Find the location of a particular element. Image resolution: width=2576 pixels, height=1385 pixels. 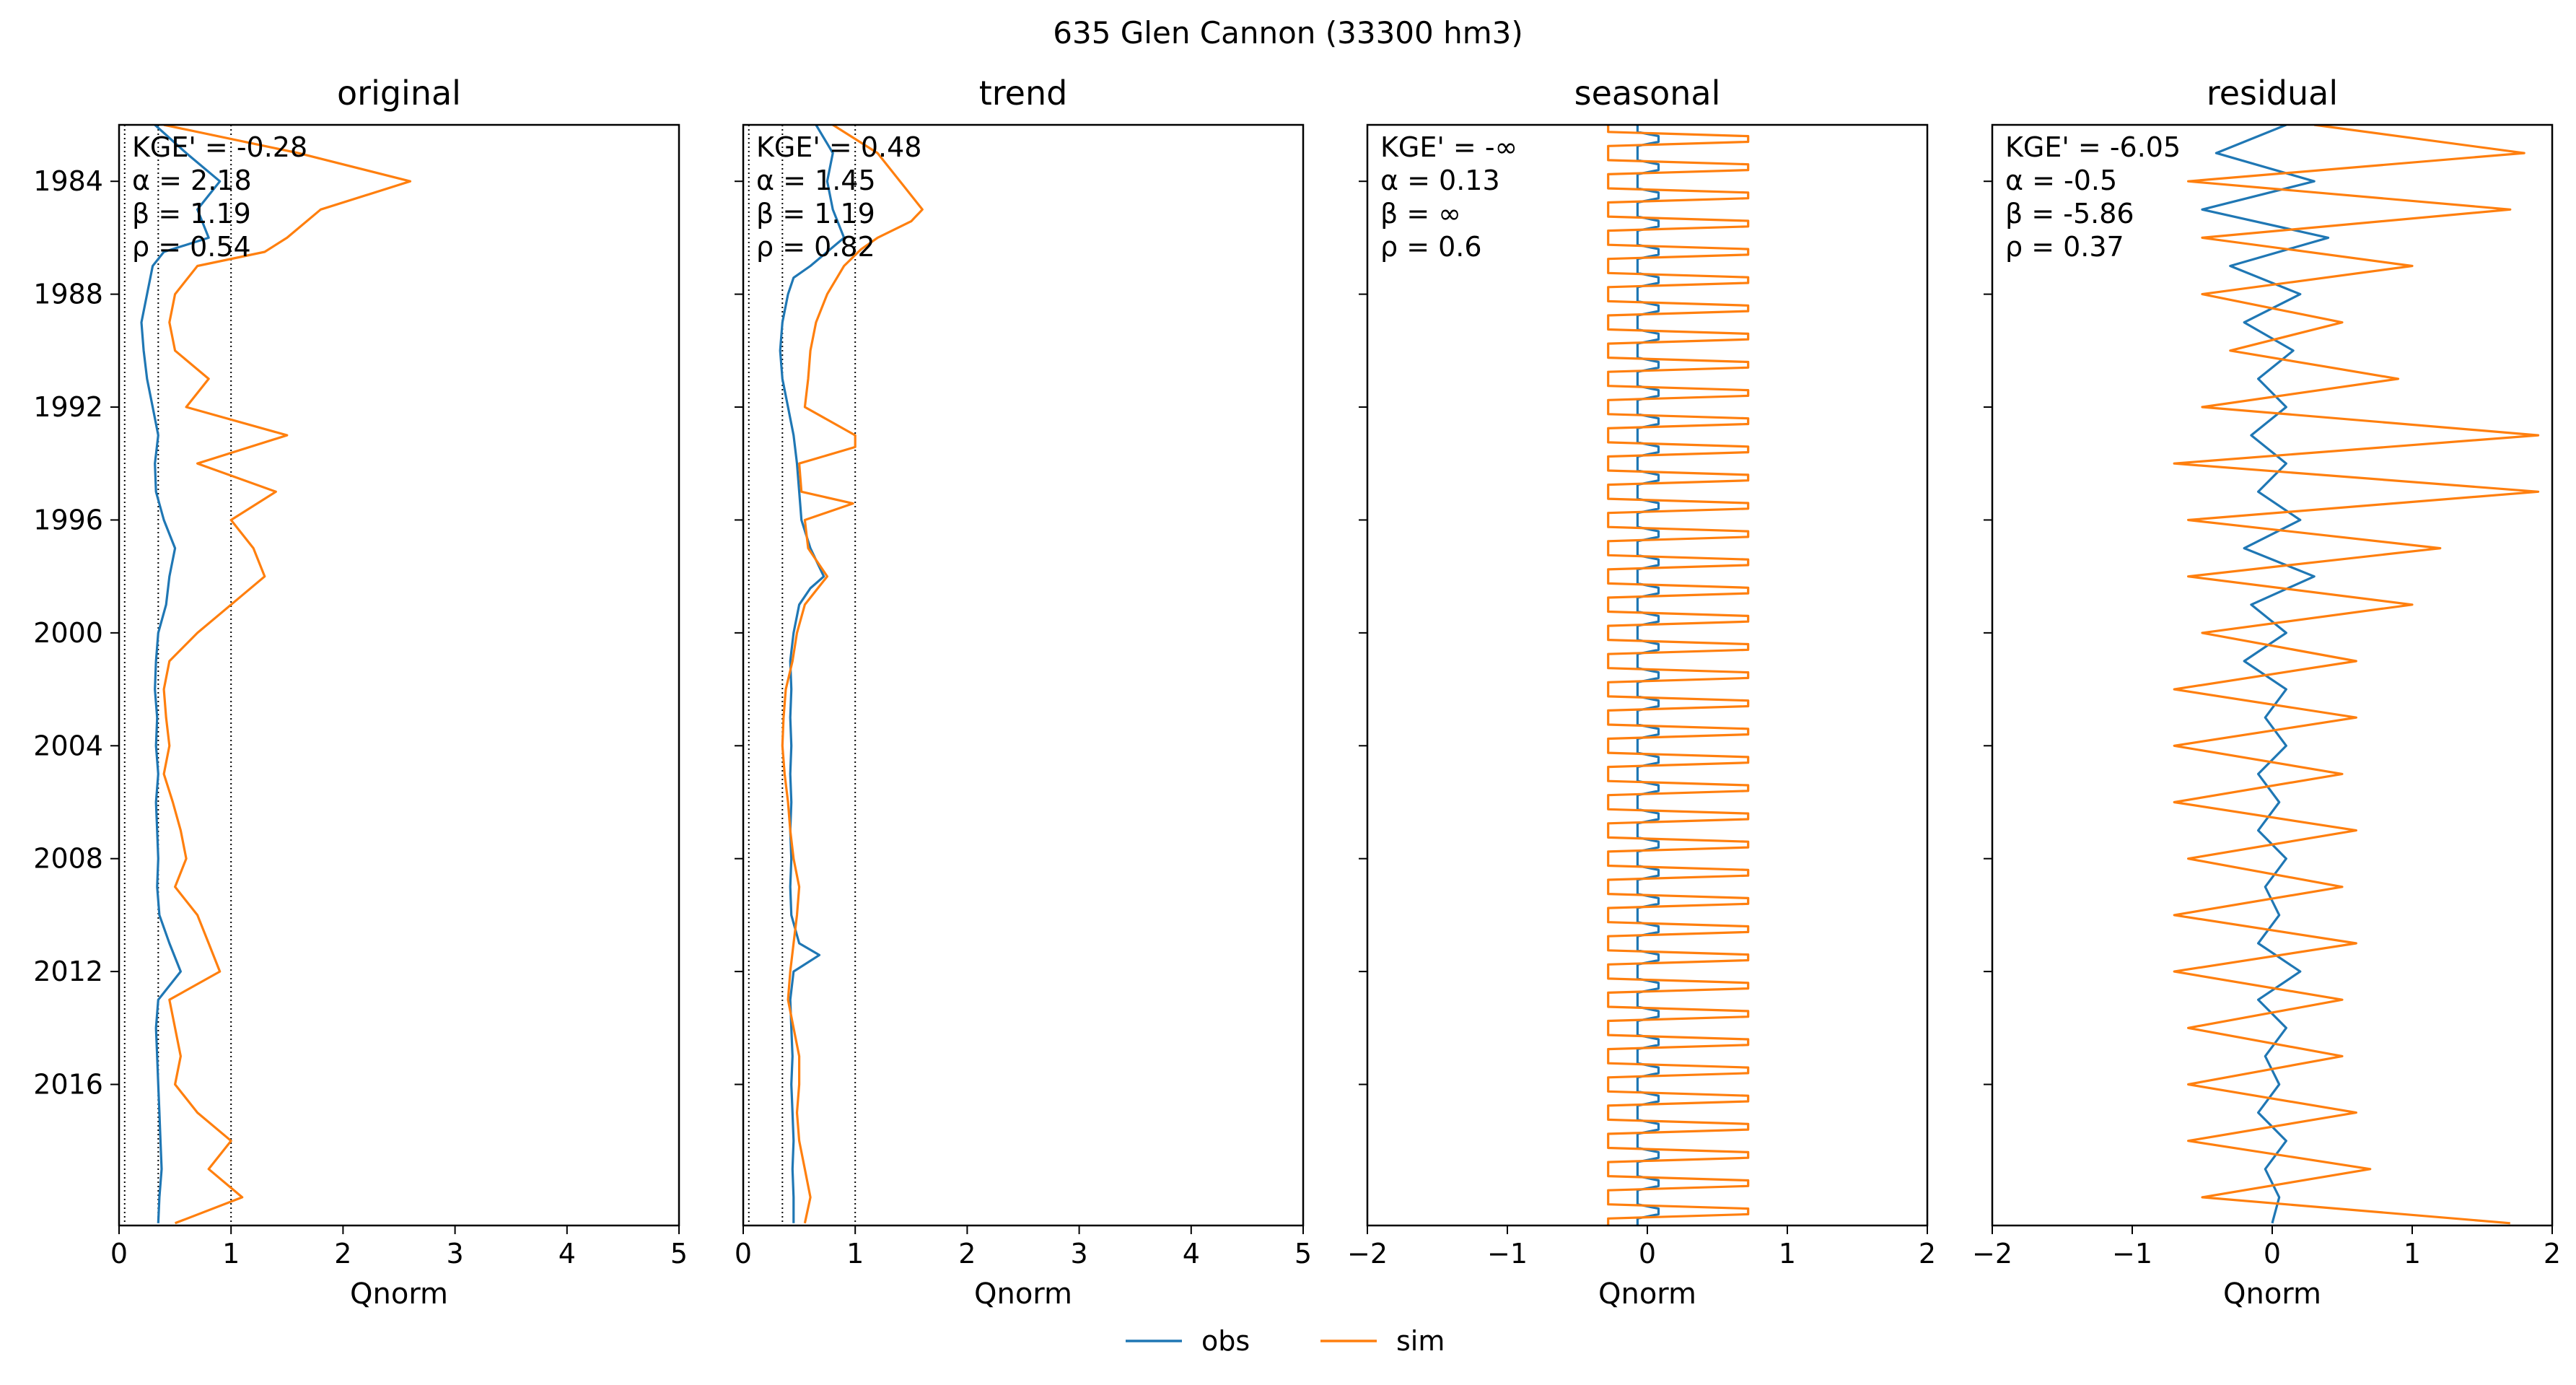

metric-text: KGE' = -0.28 is located at coordinates (219, 147).